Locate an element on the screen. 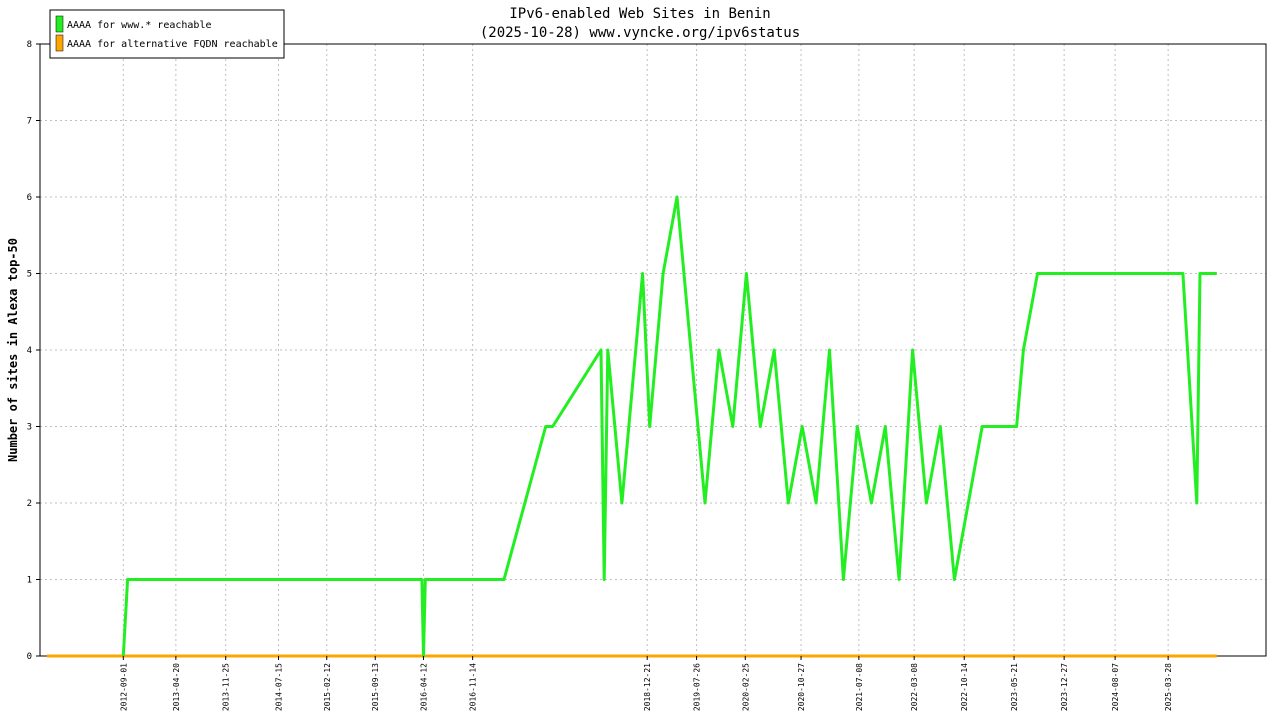 This screenshot has width=1280, height=720. legend-swatch-www is located at coordinates (59, 24).